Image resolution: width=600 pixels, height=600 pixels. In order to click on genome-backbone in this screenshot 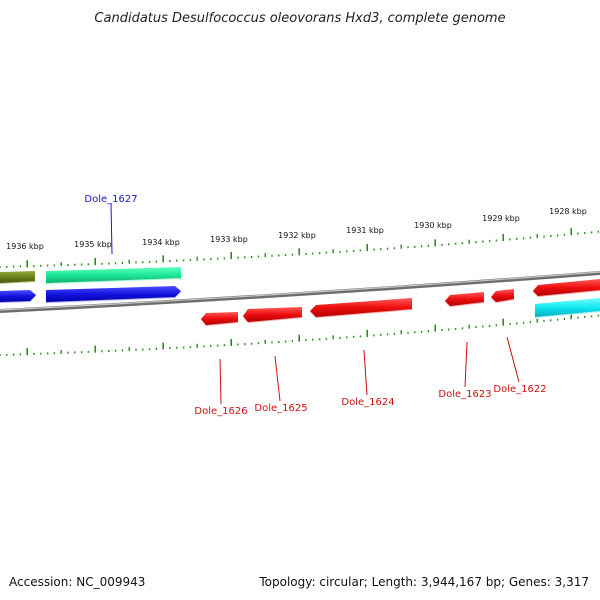, I will do `click(300, 292)`.